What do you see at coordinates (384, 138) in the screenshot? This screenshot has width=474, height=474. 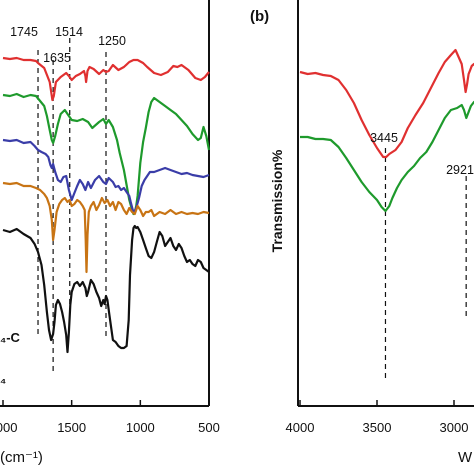 I see `annotation-label: 3445` at bounding box center [384, 138].